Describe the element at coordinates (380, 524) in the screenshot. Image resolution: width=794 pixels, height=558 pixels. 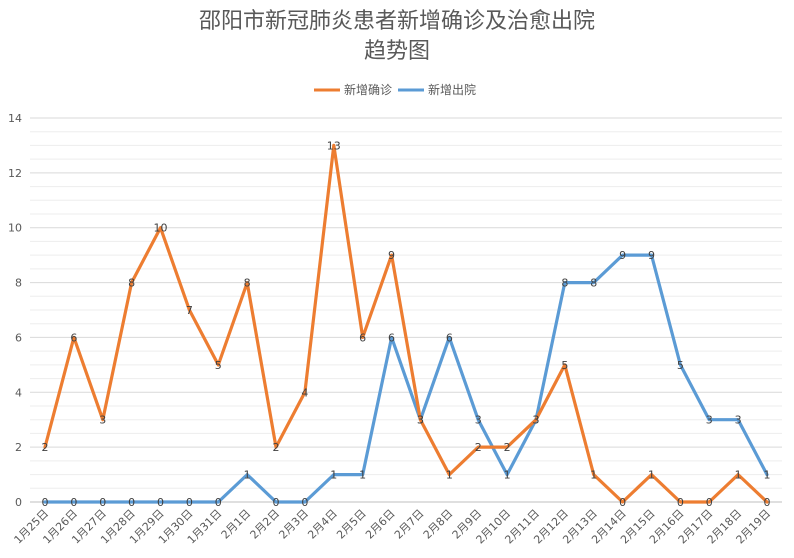
I see `x-tick-label: 2月6日` at that location.